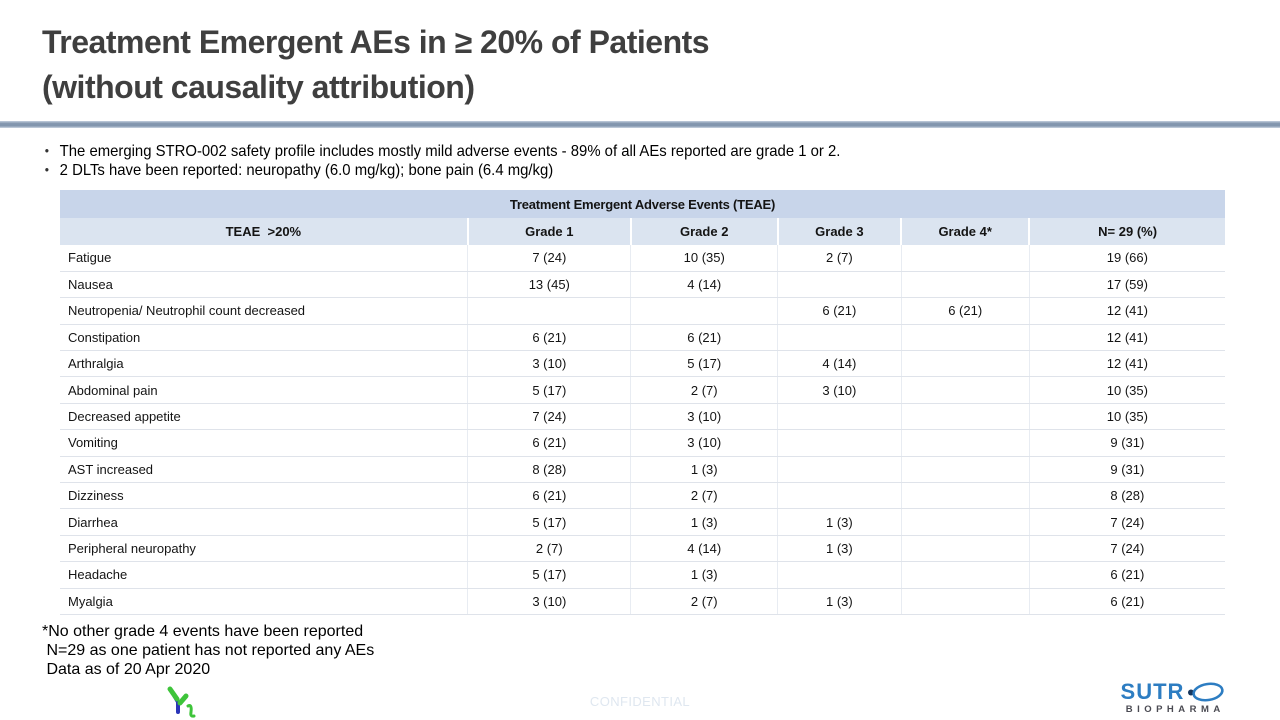 This screenshot has width=1280, height=720. I want to click on confidential-label: CONFIDENTIAL, so click(640, 701).